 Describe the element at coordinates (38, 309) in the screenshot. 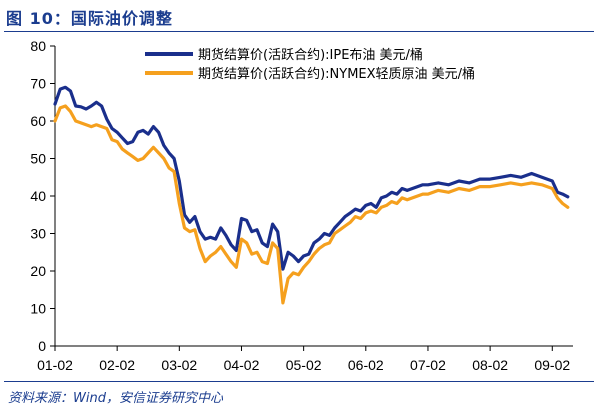

I see `y-tick-label: 10` at that location.